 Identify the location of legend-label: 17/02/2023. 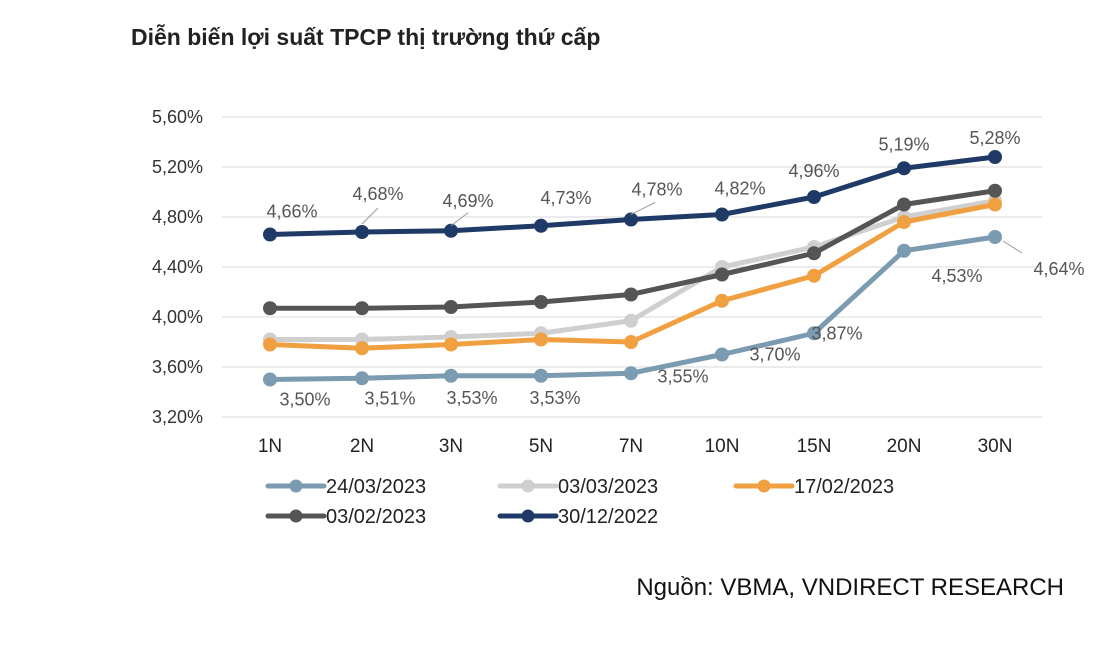
(844, 487).